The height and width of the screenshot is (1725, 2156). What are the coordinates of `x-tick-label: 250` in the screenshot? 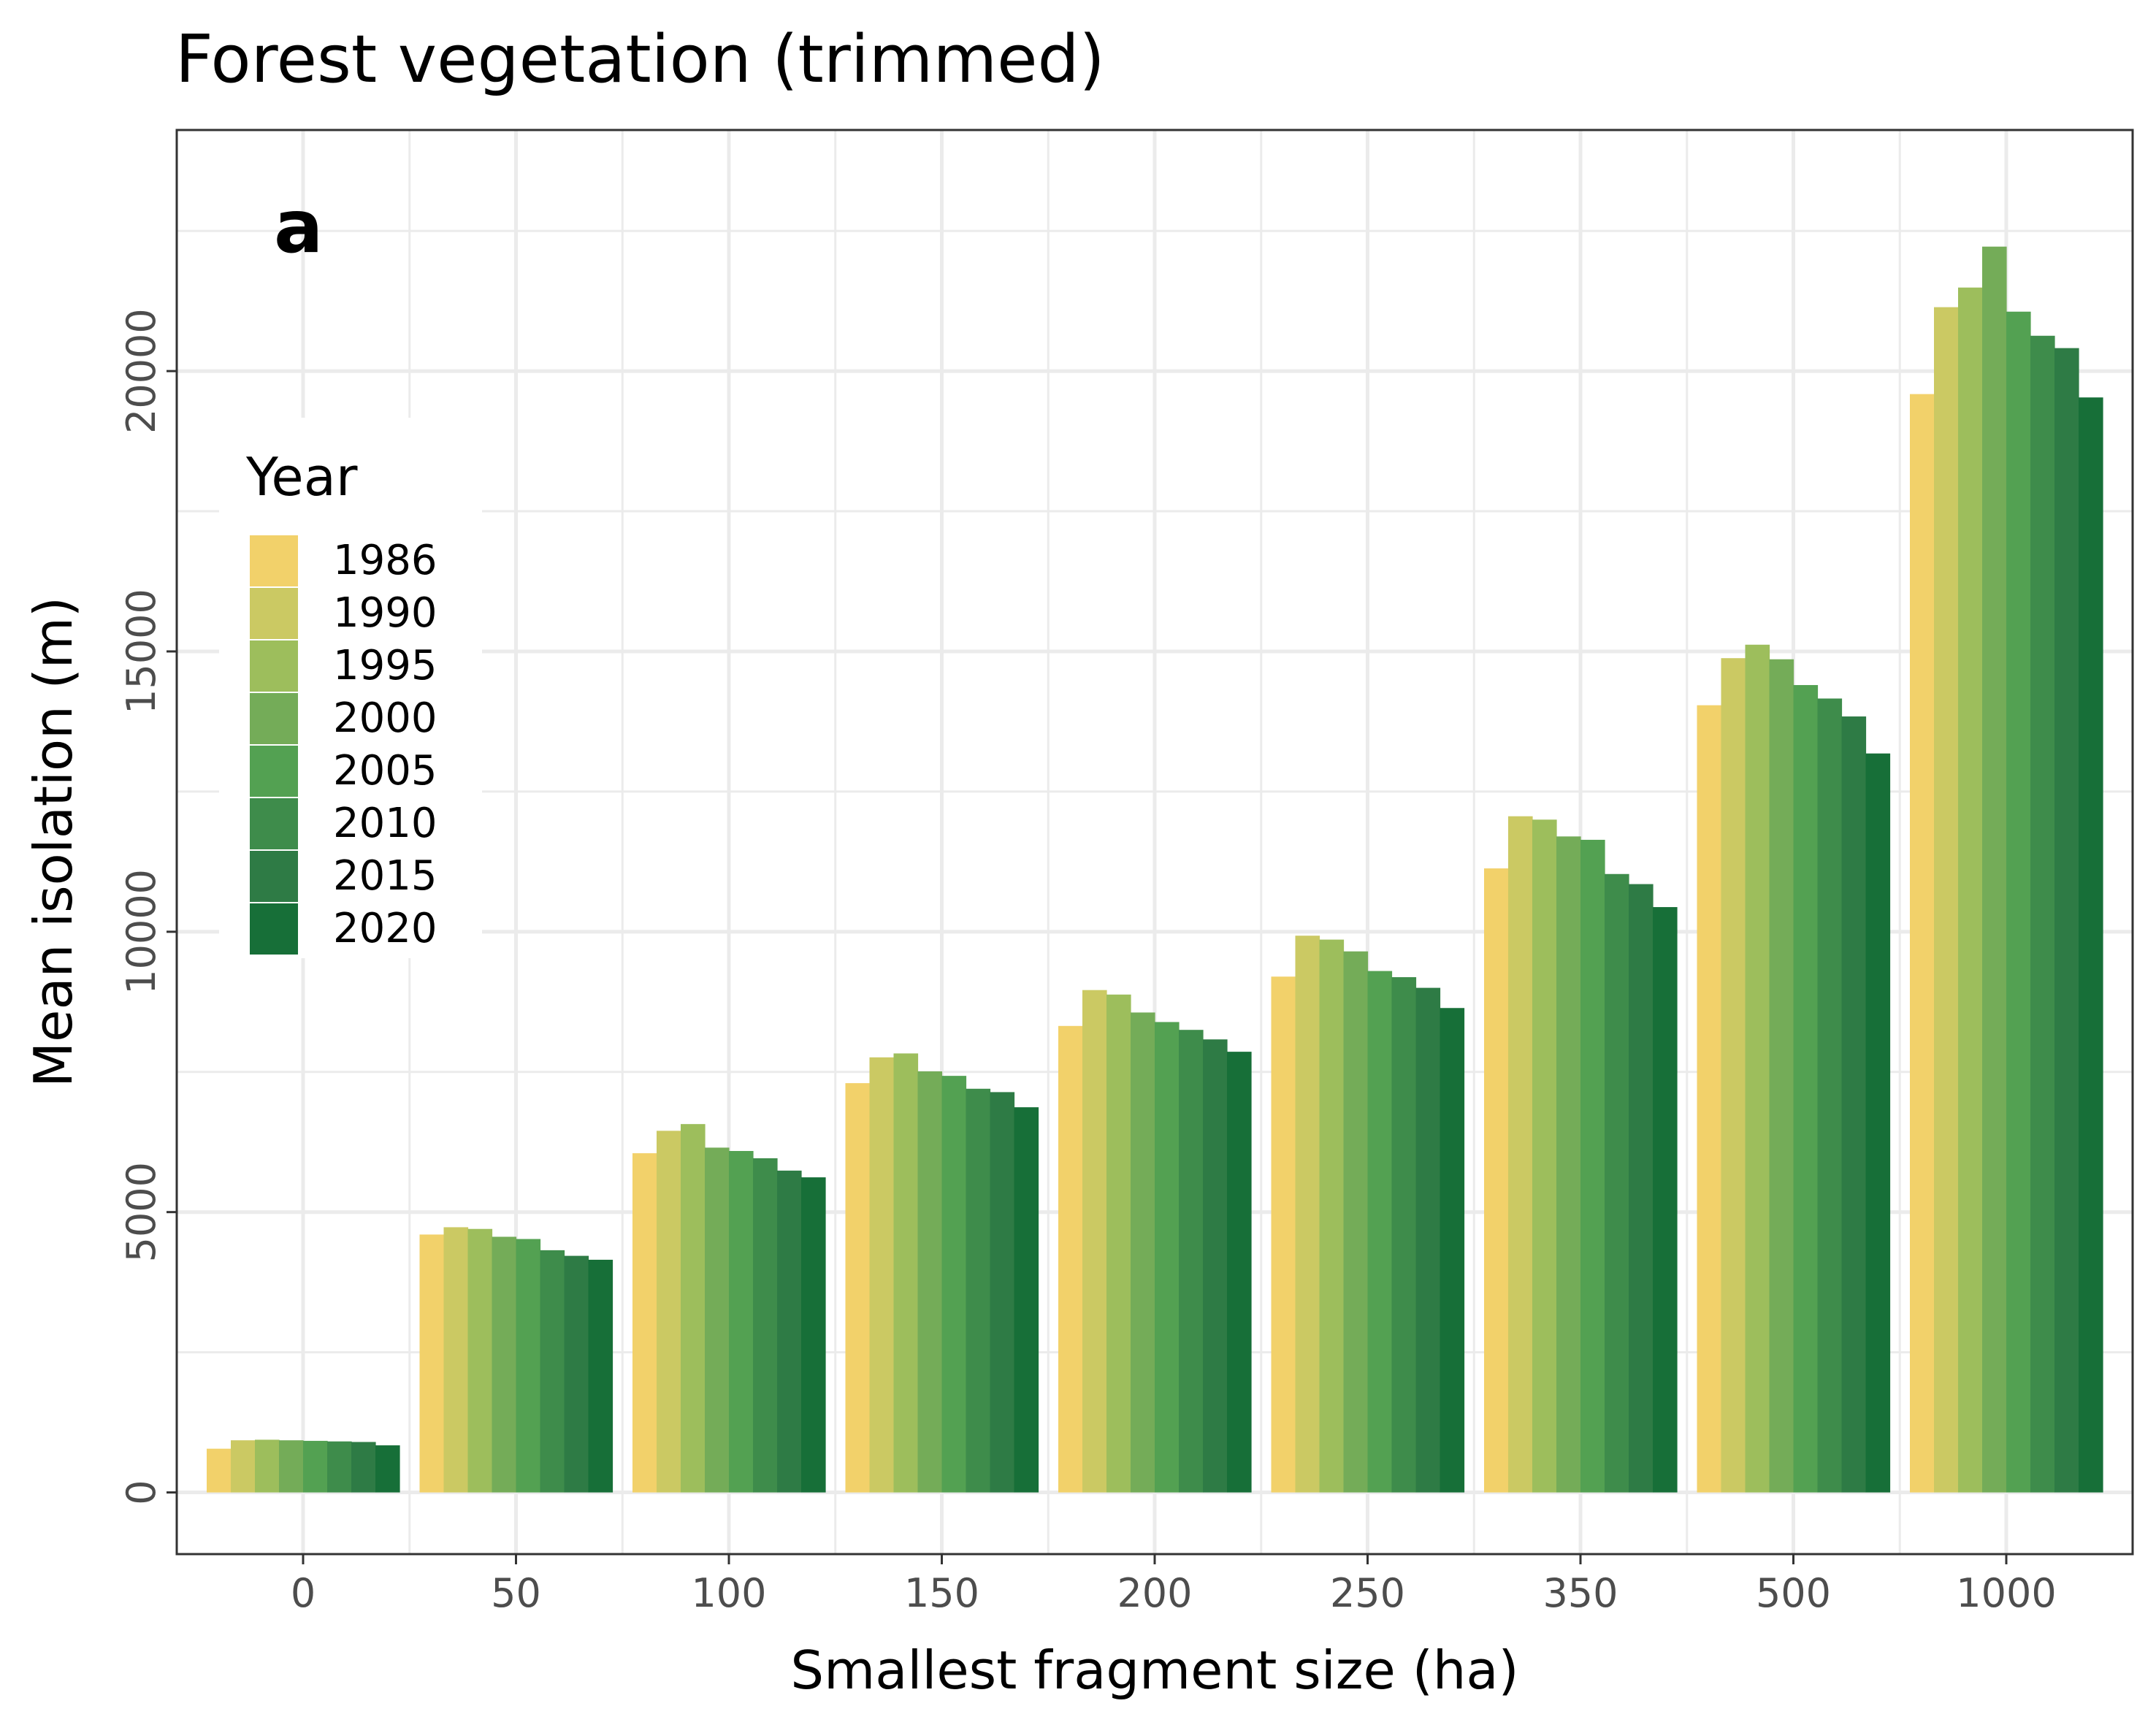 It's located at (1368, 1593).